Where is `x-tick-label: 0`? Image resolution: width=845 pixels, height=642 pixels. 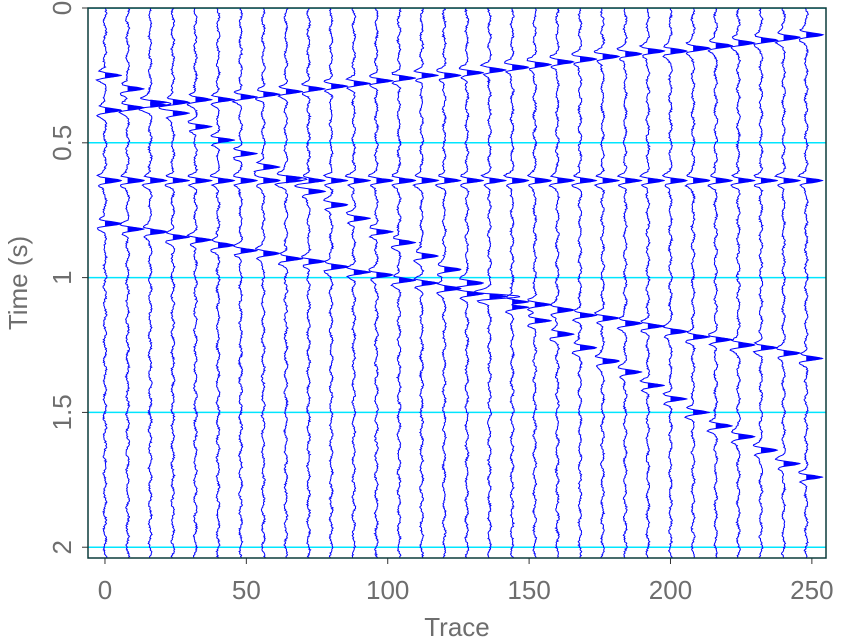 x-tick-label: 0 is located at coordinates (105, 590).